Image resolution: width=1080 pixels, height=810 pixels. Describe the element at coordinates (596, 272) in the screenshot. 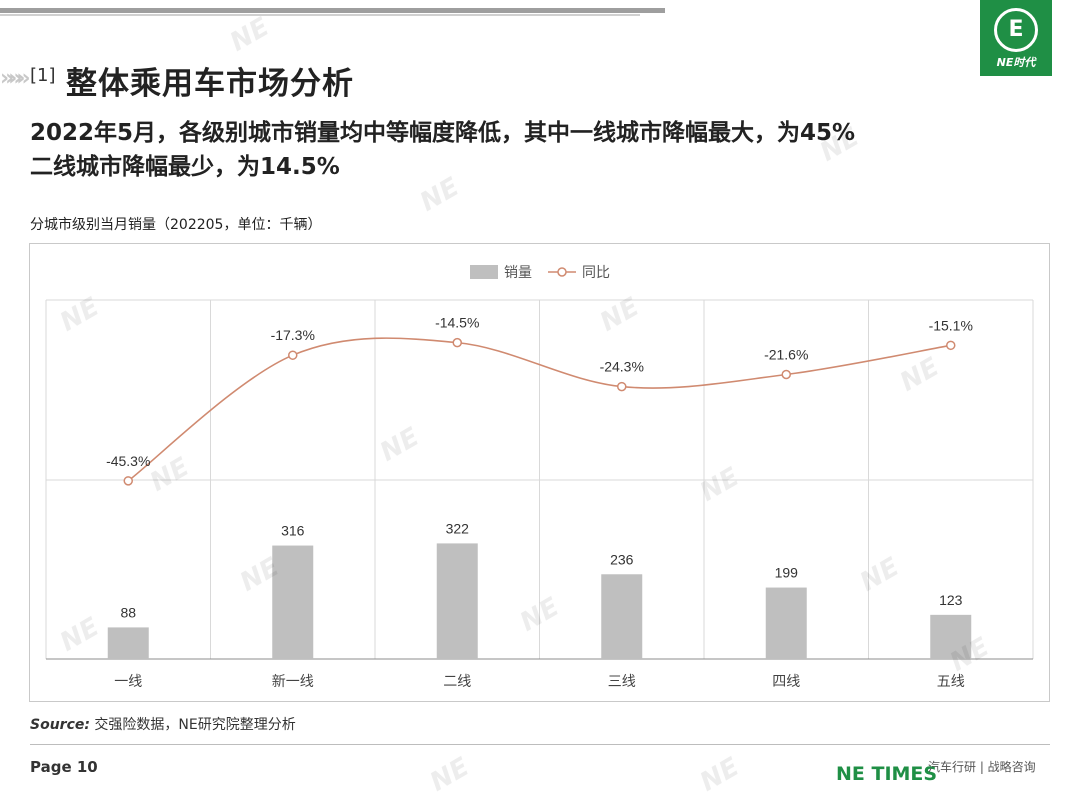

I see `legend-label-line: 同比` at that location.